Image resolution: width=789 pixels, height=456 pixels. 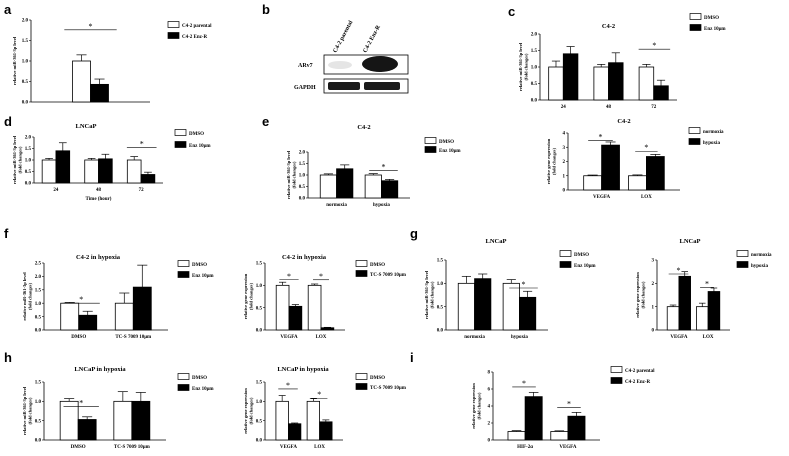 What do you see at coordinates (489, 424) in the screenshot?
I see `y-tick-label: 2` at bounding box center [489, 424].